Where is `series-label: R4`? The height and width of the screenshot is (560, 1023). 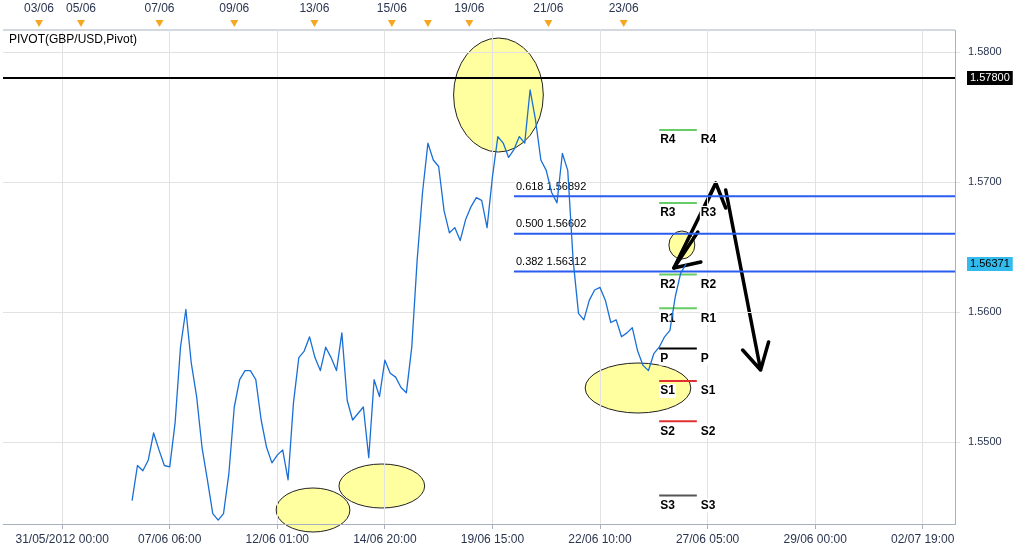
series-label: R4 is located at coordinates (668, 139).